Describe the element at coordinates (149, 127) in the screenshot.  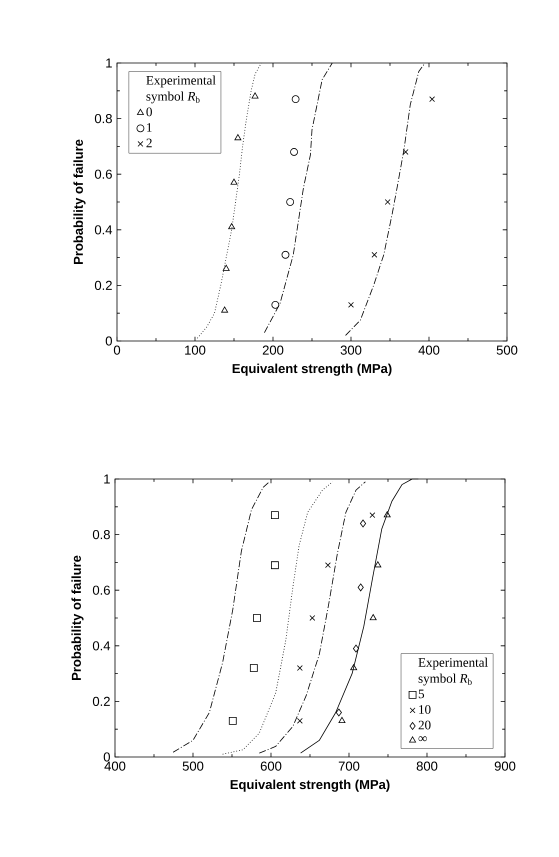
I see `legend-label: 1` at that location.